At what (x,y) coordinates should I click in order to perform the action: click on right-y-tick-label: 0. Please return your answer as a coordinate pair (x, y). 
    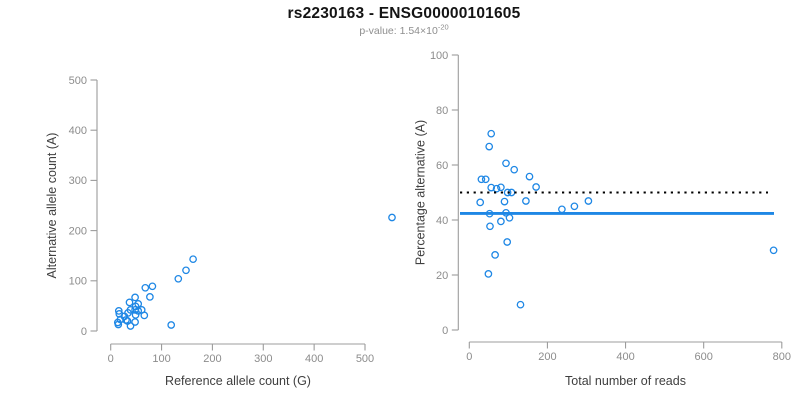
    Looking at the image, I should click on (445, 331).